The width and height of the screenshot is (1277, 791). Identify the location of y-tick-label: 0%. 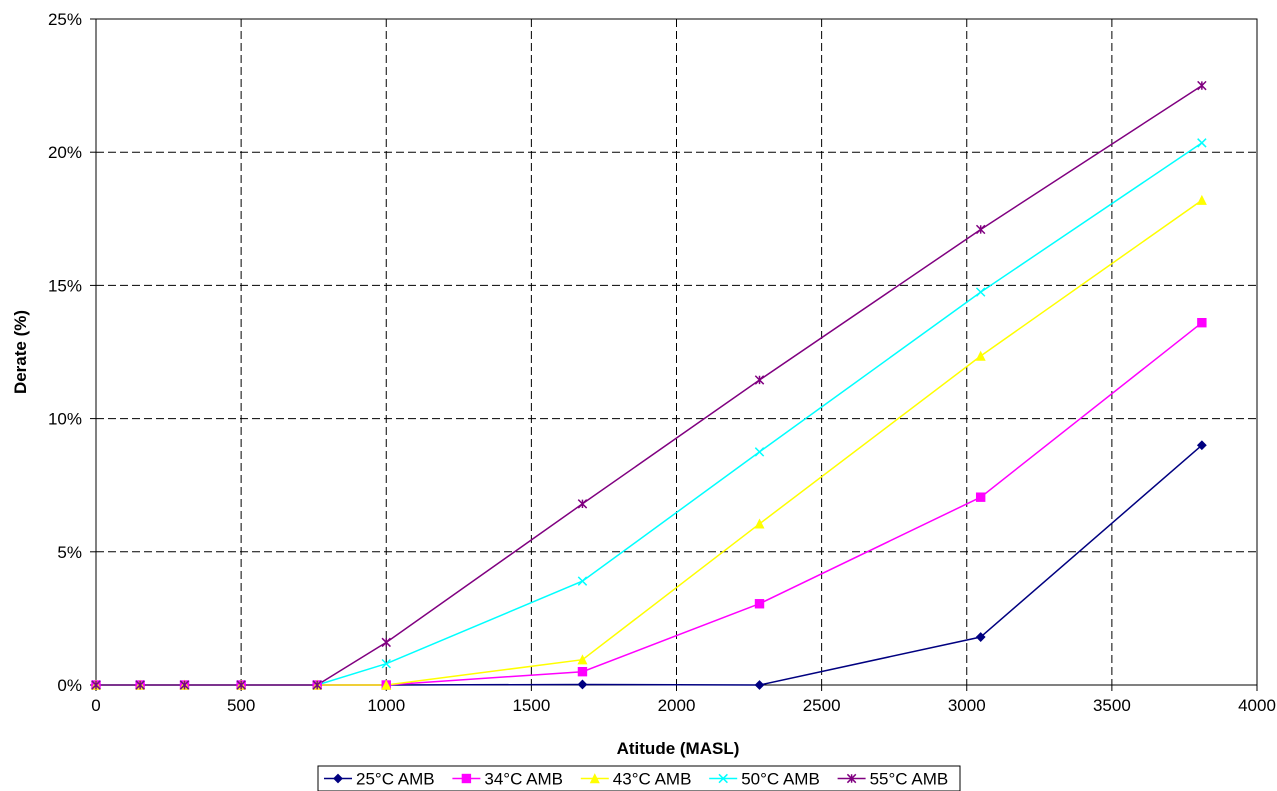
(69, 685).